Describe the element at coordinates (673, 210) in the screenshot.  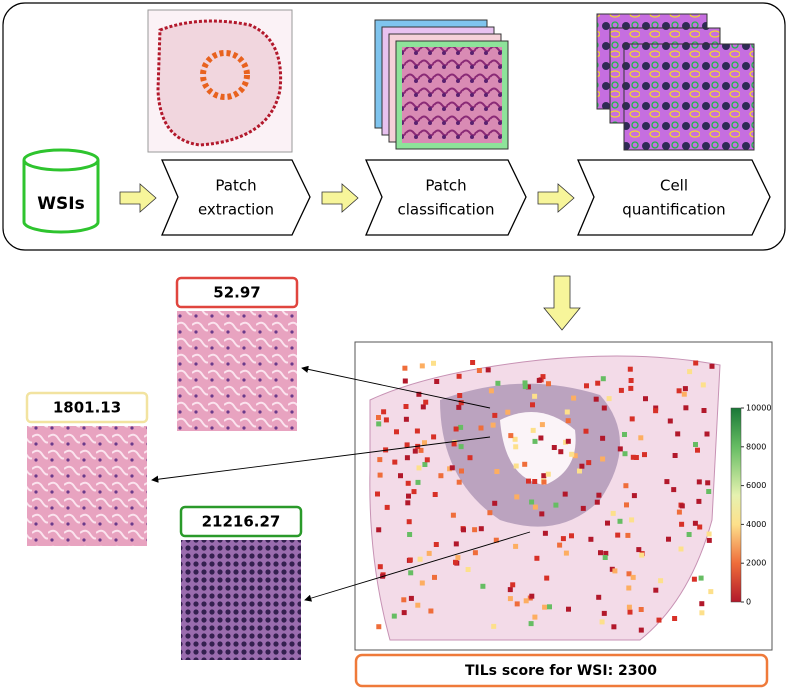
I see `step-label: quantification` at that location.